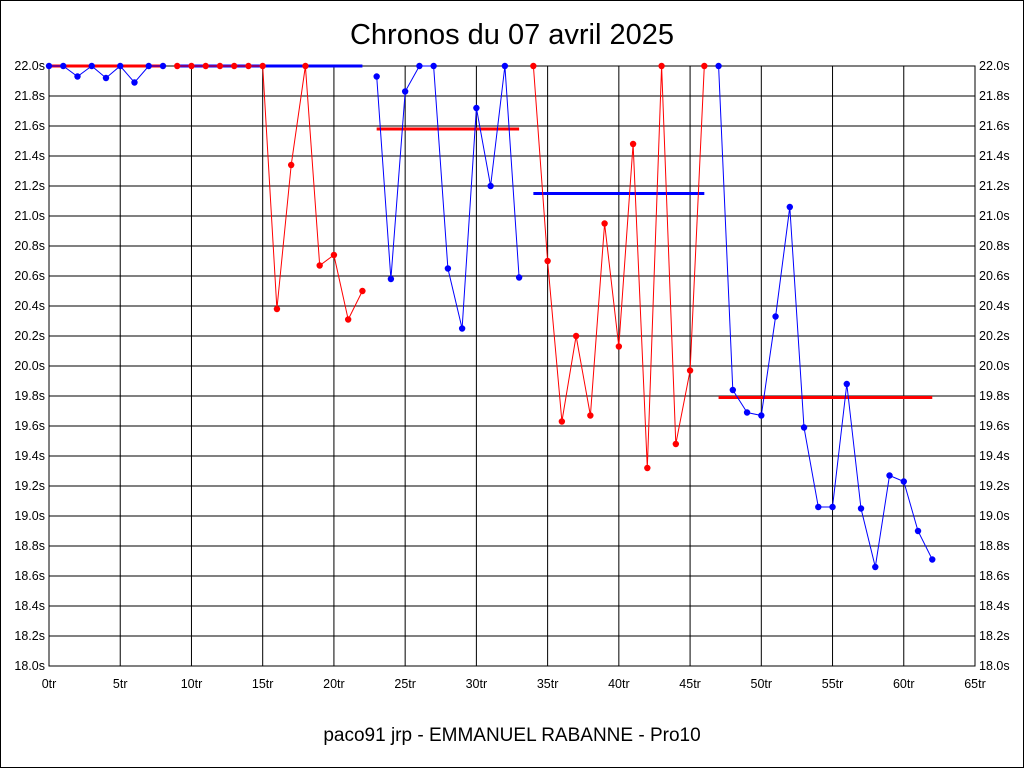 This screenshot has width=1024, height=768. What do you see at coordinates (619, 684) in the screenshot?
I see `x-tick-label: 40tr` at bounding box center [619, 684].